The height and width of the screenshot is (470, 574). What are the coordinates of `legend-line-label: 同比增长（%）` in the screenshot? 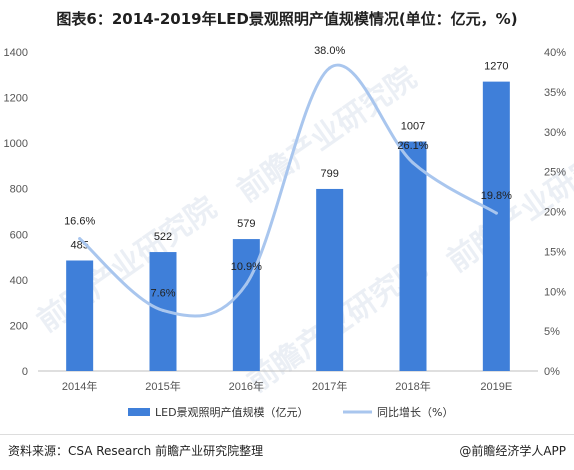 It's located at (415, 412).